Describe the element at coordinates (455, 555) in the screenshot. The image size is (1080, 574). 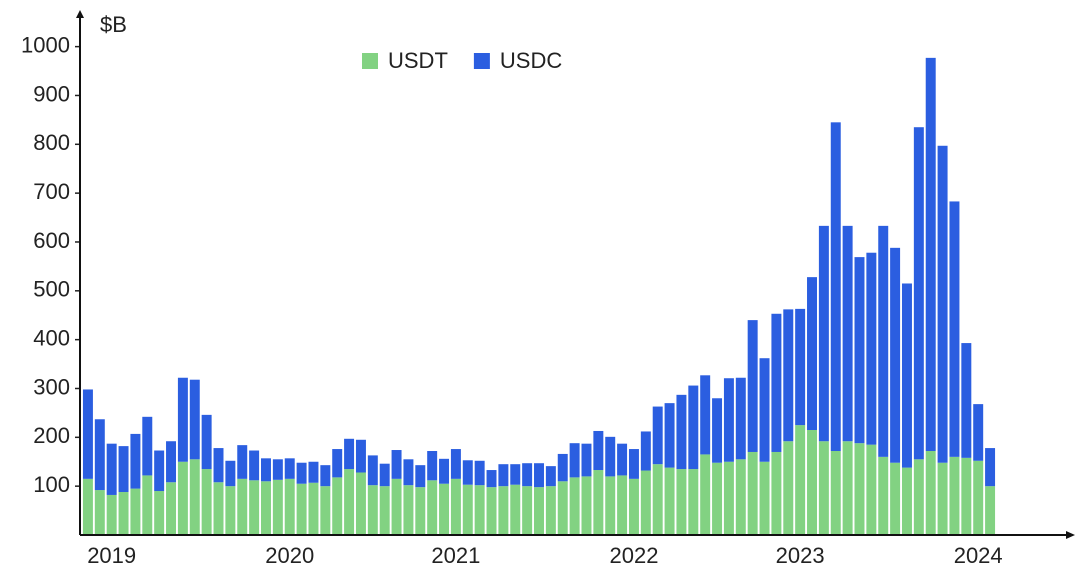
I see `x-tick-label: 2021` at that location.